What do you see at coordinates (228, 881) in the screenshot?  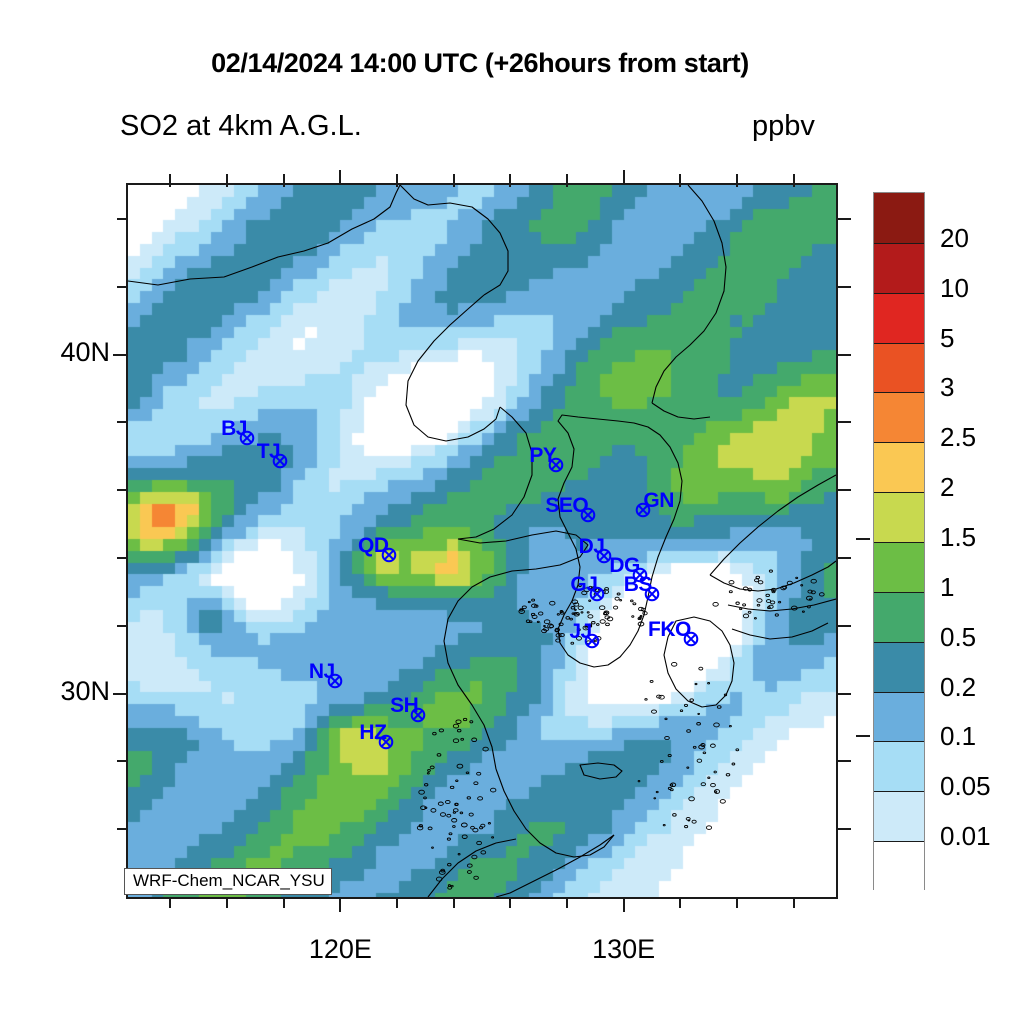 I see `model-tag: WRF-Chem_NCAR_YSU` at bounding box center [228, 881].